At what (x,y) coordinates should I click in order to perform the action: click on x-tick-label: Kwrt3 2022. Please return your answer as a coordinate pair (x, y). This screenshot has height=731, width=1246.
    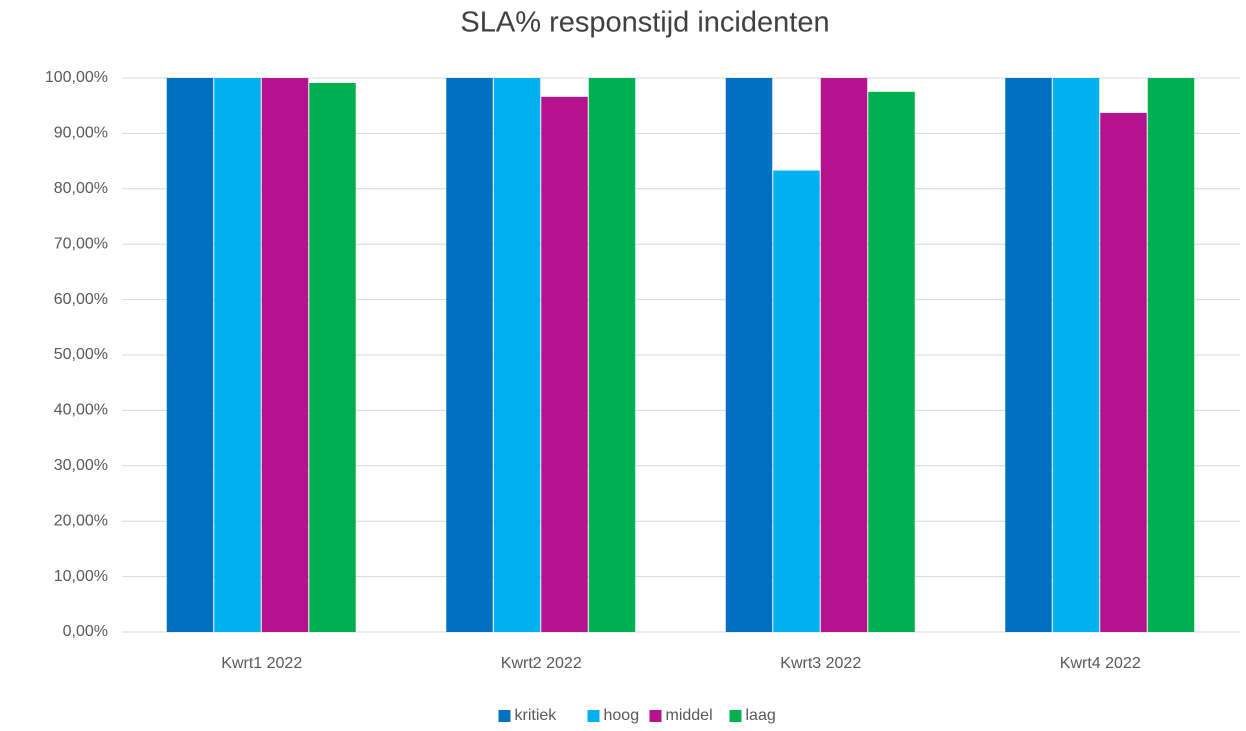
    Looking at the image, I should click on (820, 663).